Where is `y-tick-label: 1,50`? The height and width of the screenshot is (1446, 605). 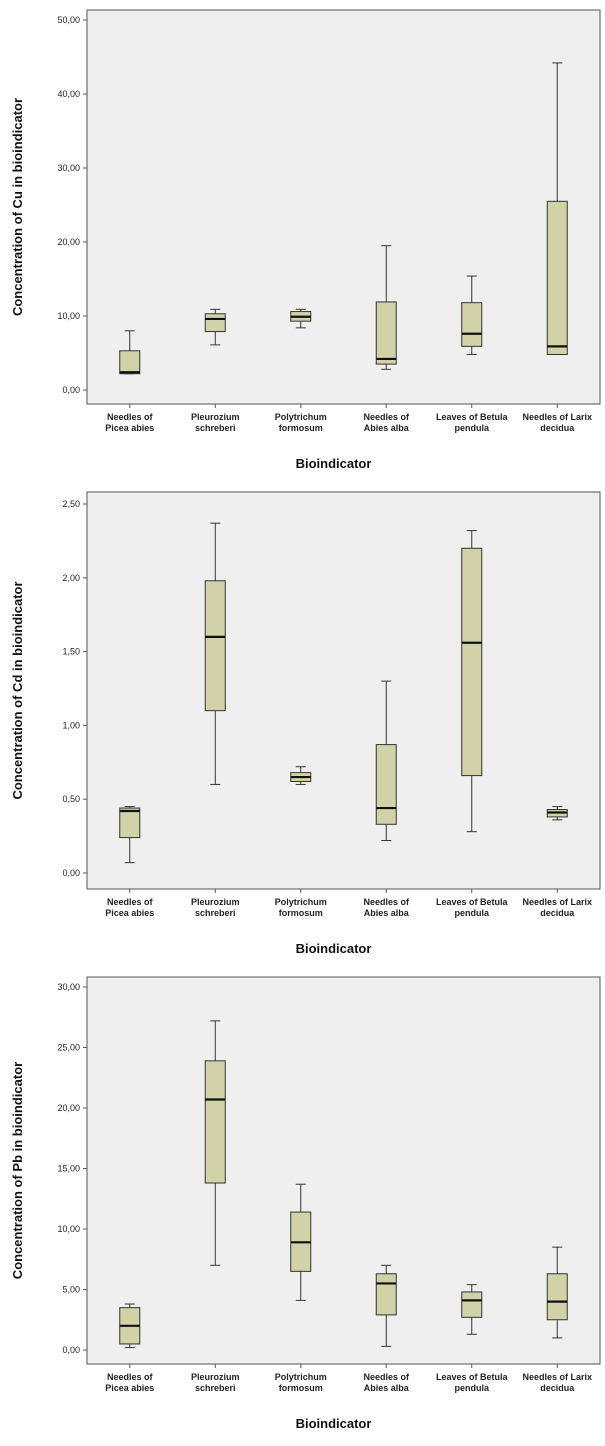 y-tick-label: 1,50 is located at coordinates (71, 652).